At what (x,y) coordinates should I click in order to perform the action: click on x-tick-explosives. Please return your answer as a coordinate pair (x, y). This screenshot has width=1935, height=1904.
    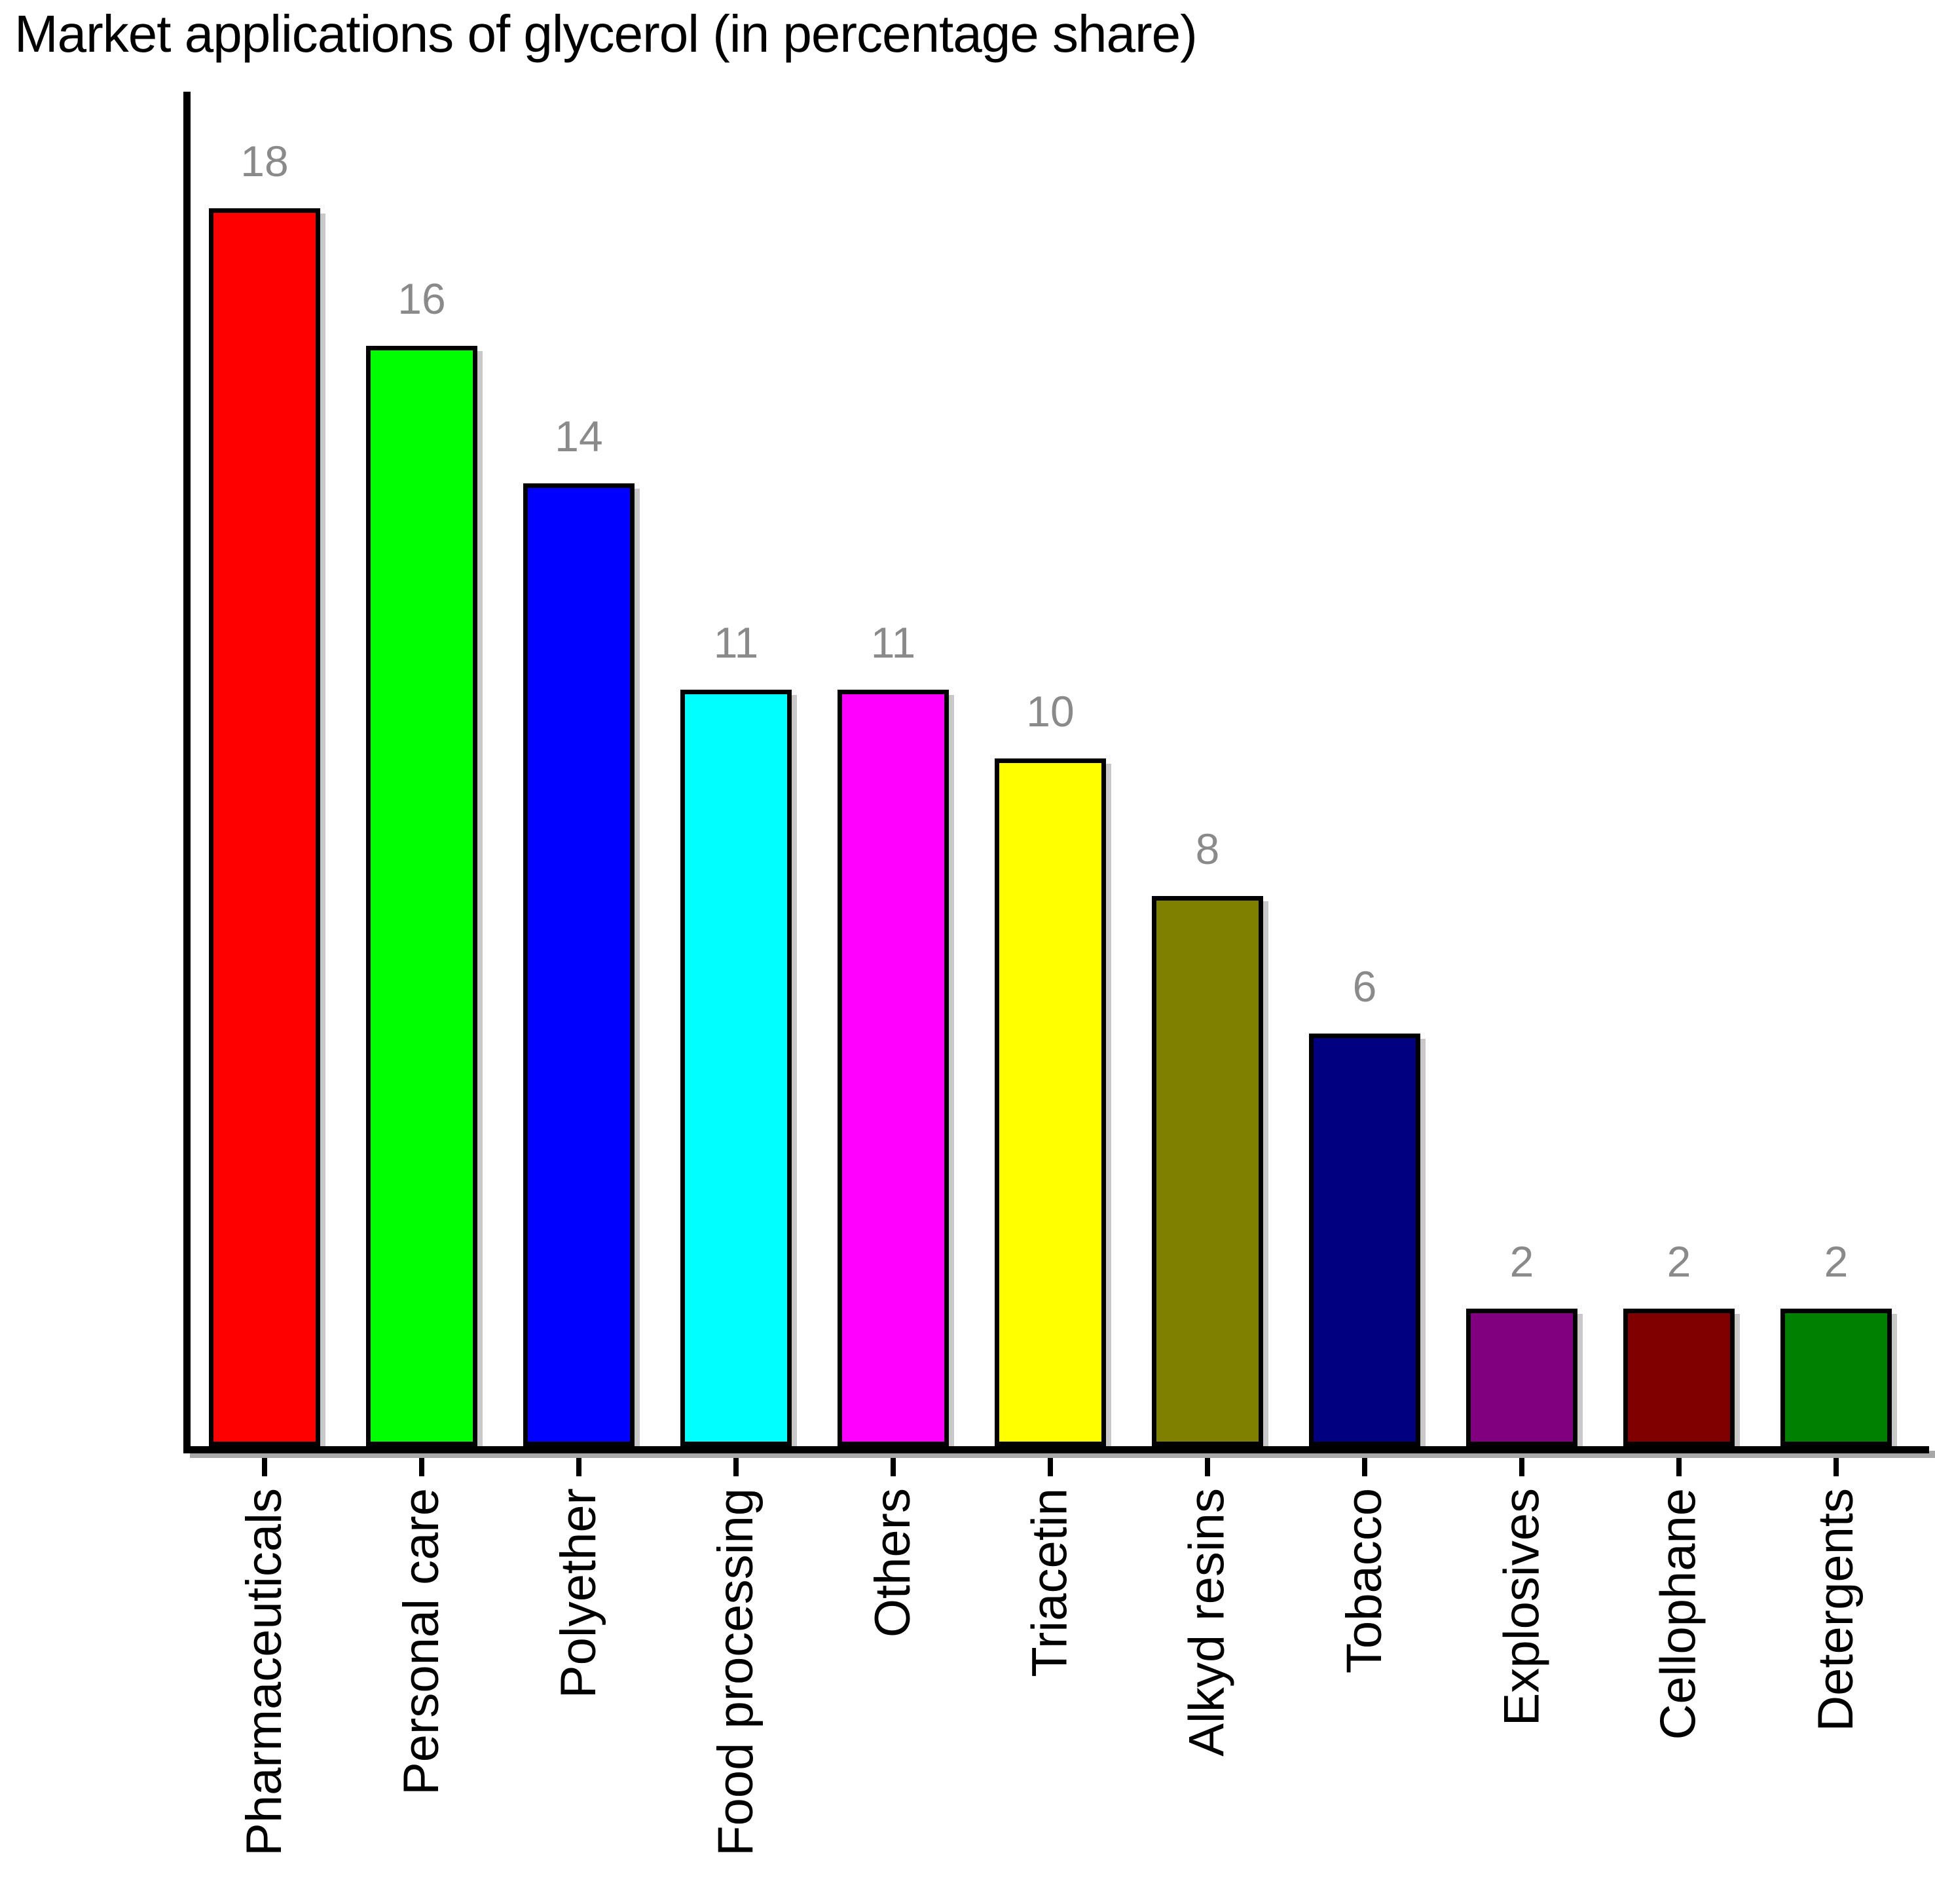
    Looking at the image, I should click on (1521, 1464).